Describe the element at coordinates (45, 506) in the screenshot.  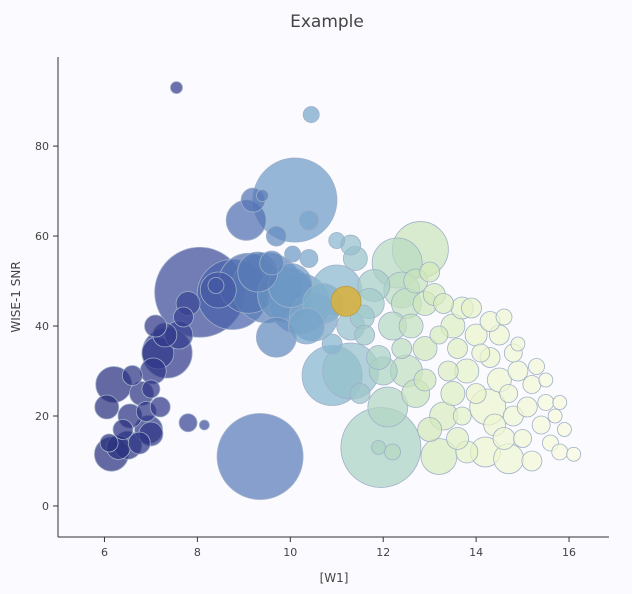
I see `y-tick-label: 0` at that location.